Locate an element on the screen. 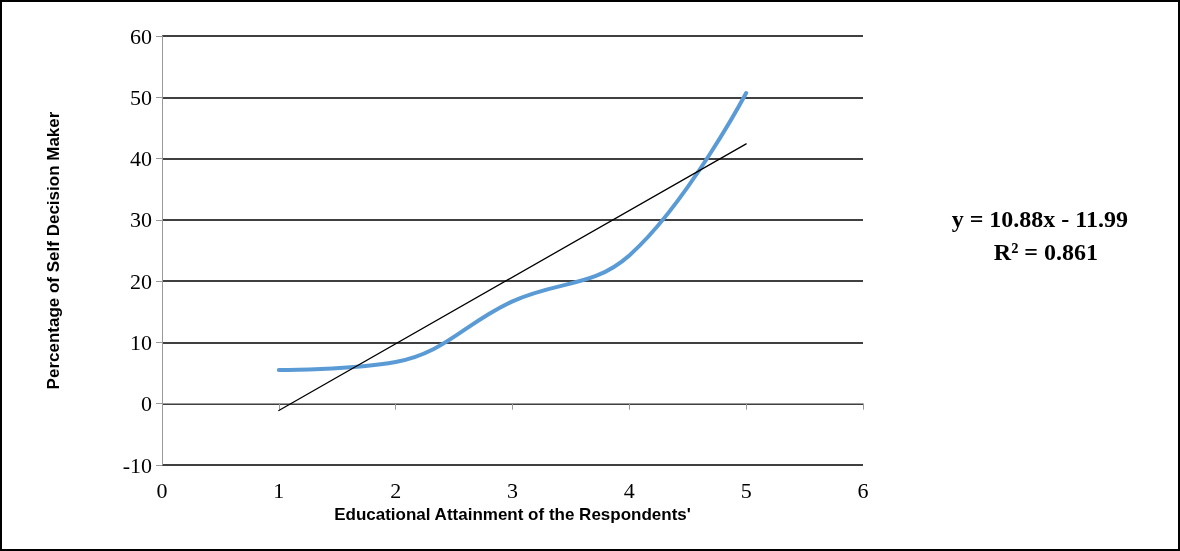  text: y = 10.88x - 11.99 is located at coordinates (1039, 219).